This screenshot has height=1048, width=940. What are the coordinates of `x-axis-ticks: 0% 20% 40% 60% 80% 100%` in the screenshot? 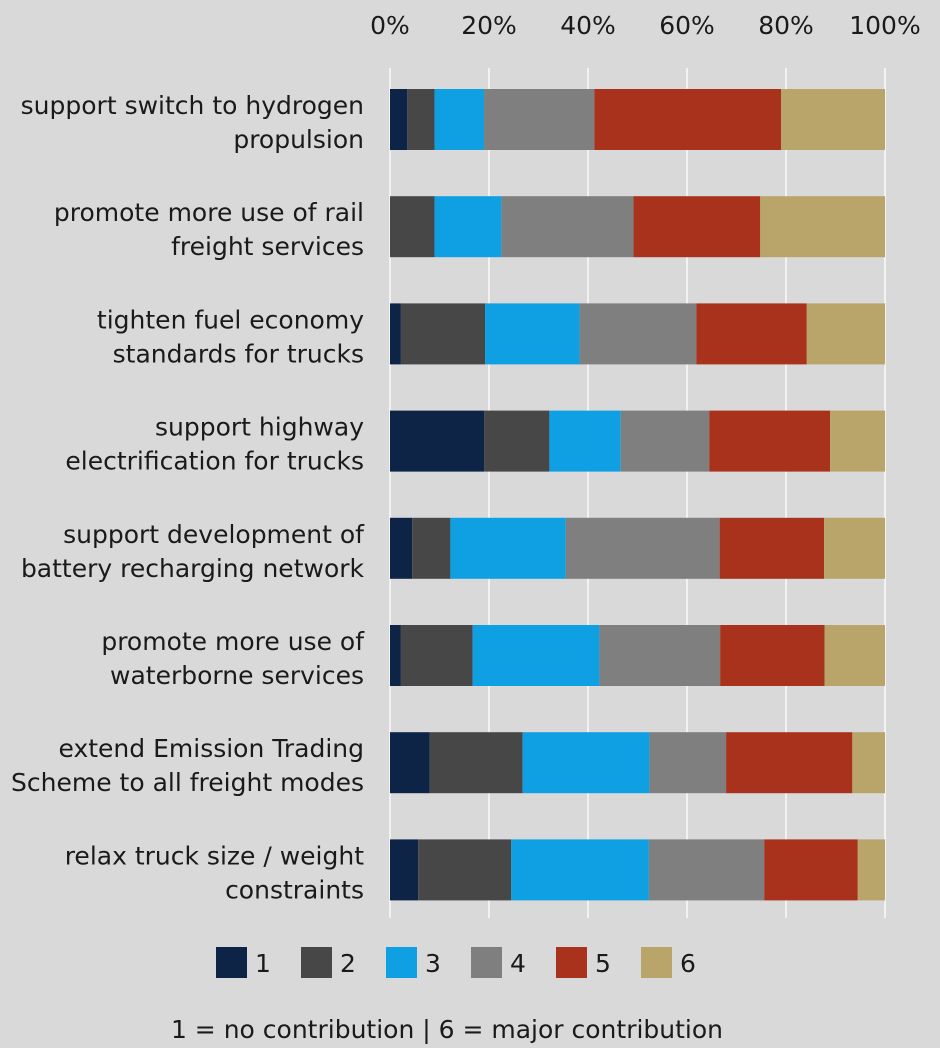 It's located at (645, 25).